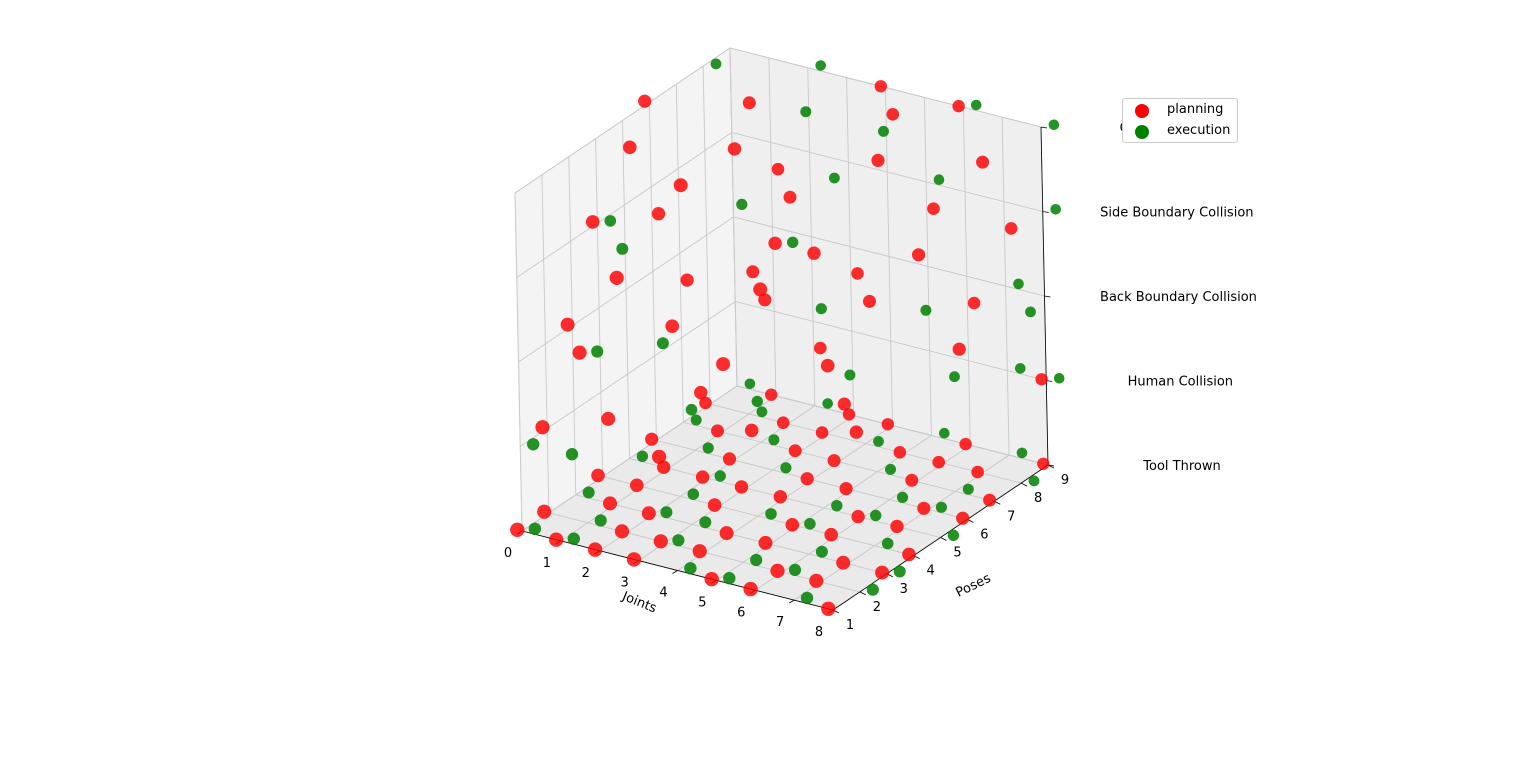  What do you see at coordinates (863, 593) in the screenshot?
I see `y-tick` at bounding box center [863, 593].